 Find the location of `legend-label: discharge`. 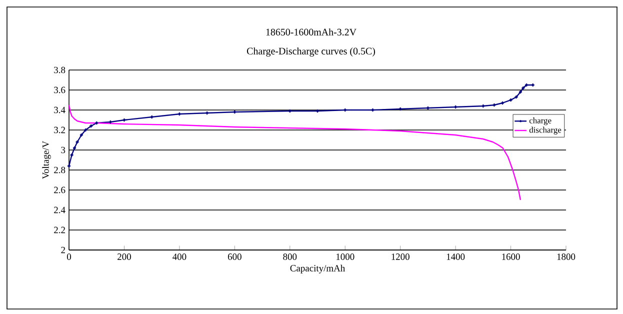

legend-label: discharge is located at coordinates (545, 130).